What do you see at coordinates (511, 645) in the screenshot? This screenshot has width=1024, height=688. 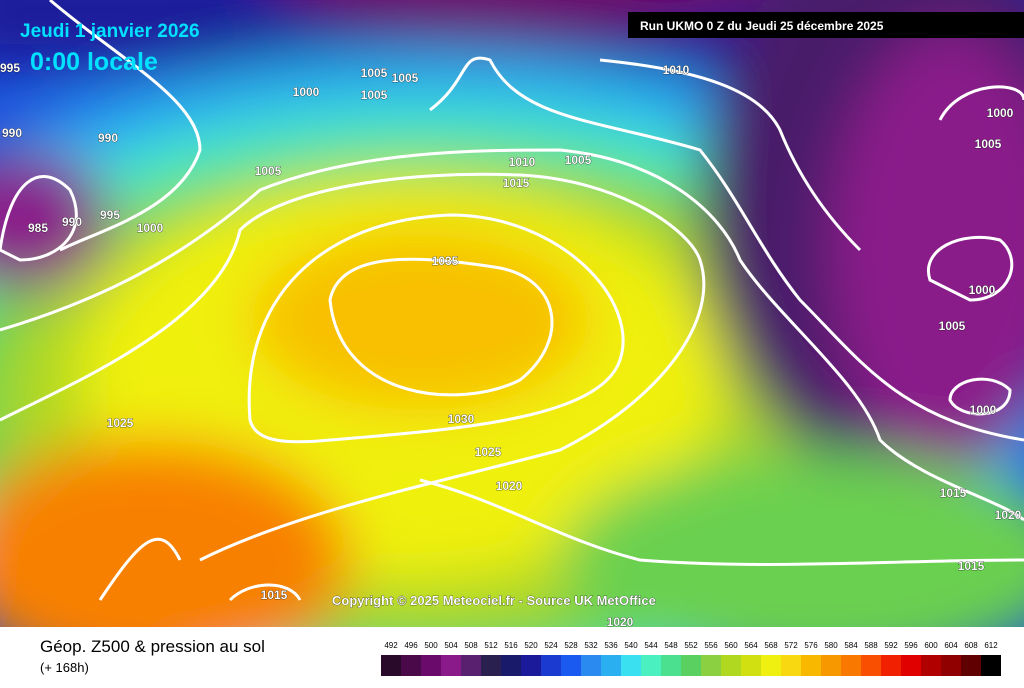 I see `scale-label: 516` at bounding box center [511, 645].